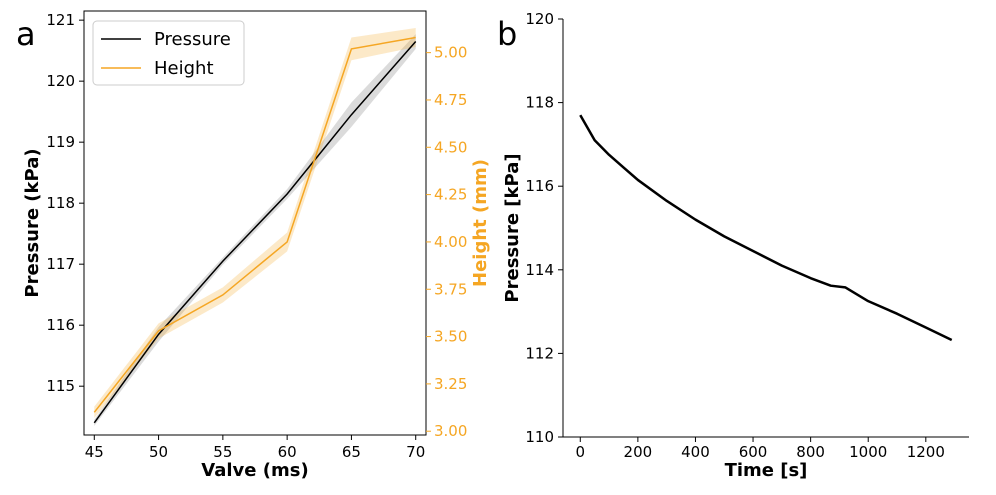  Describe the element at coordinates (539, 353) in the screenshot. I see `y-tick-label: 112` at that location.